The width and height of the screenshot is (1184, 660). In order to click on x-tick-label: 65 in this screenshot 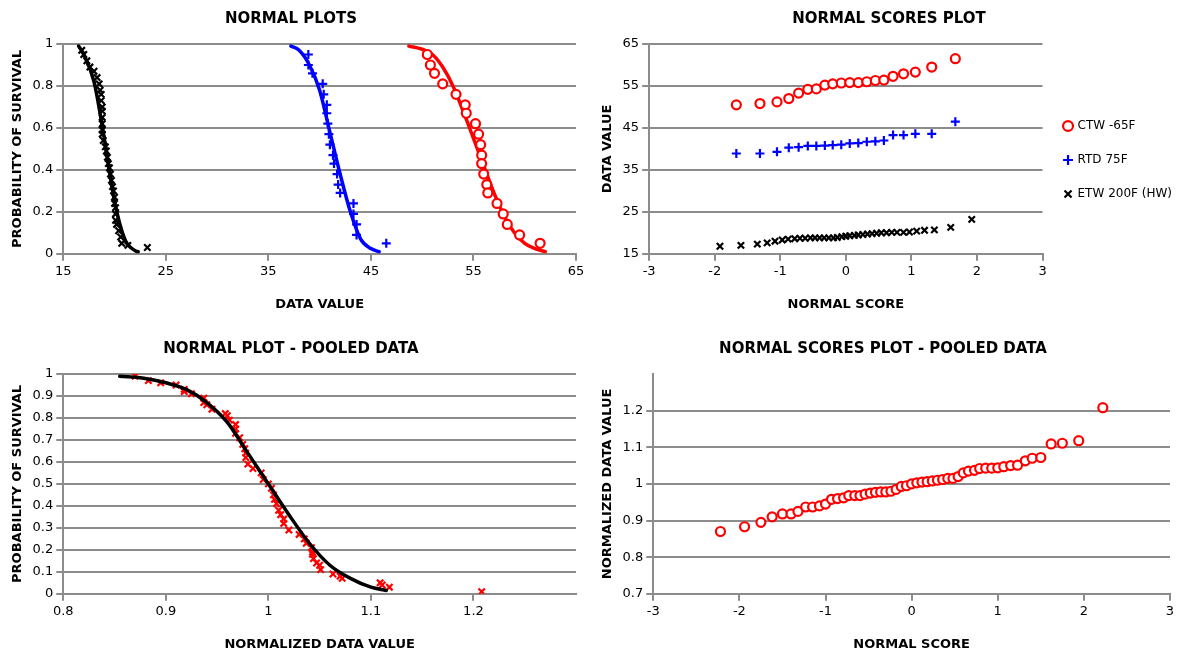, I will do `click(576, 270)`.